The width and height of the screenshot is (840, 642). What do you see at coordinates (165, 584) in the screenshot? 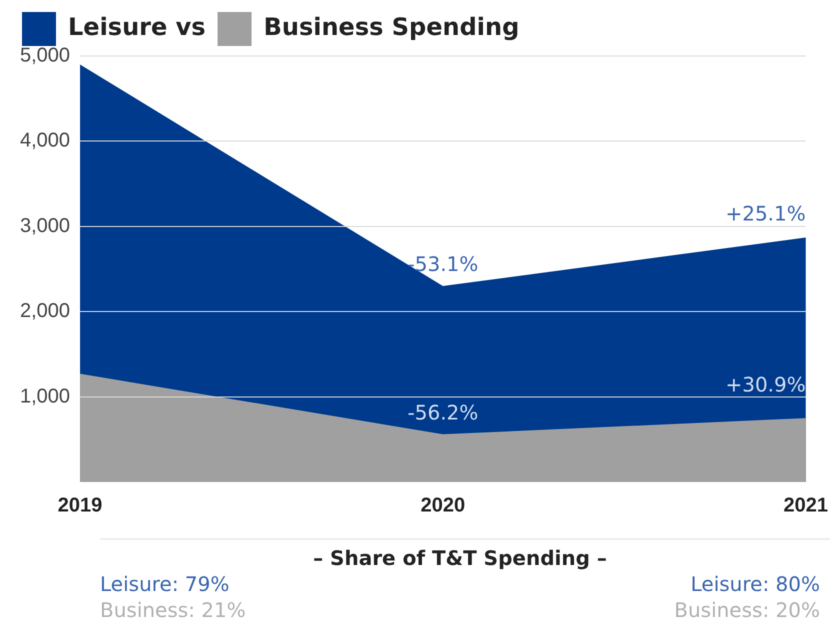
I see `text: Leisure: 79%` at bounding box center [165, 584].